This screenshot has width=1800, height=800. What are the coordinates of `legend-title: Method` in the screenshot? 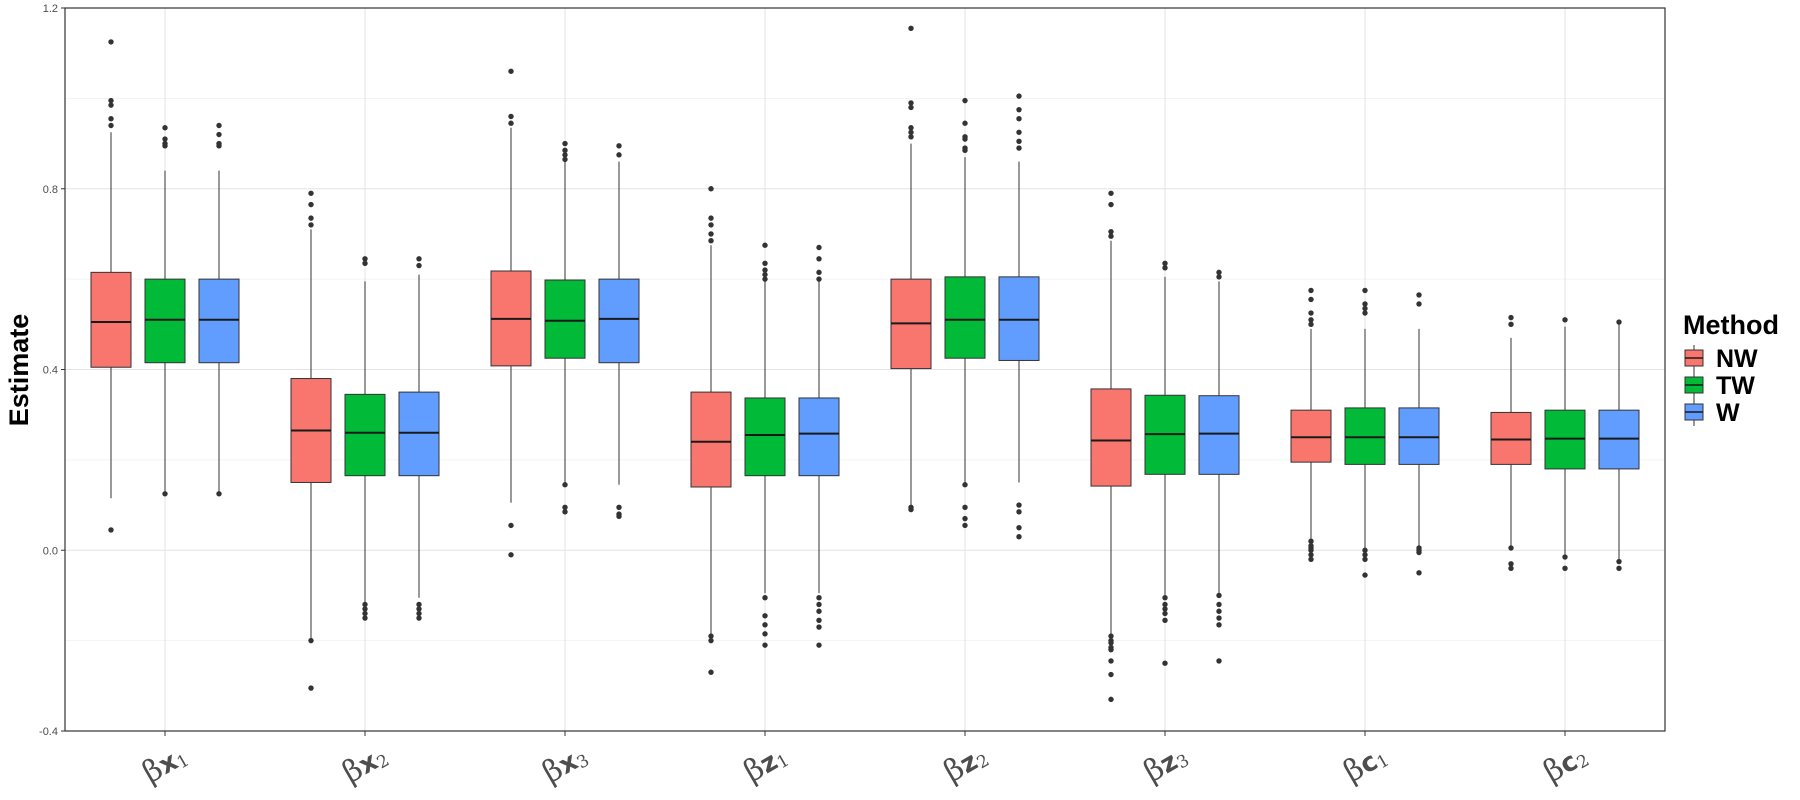 It's located at (1731, 325).